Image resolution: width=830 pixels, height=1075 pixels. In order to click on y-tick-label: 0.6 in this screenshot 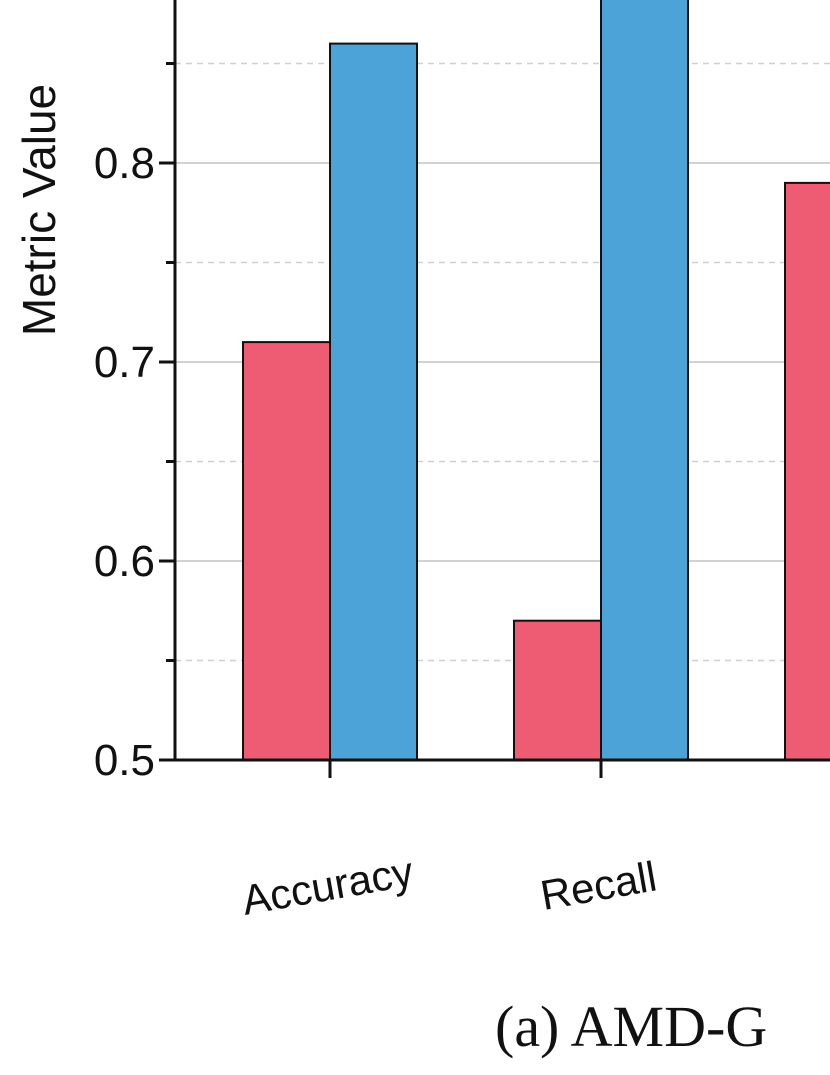, I will do `click(124, 561)`.